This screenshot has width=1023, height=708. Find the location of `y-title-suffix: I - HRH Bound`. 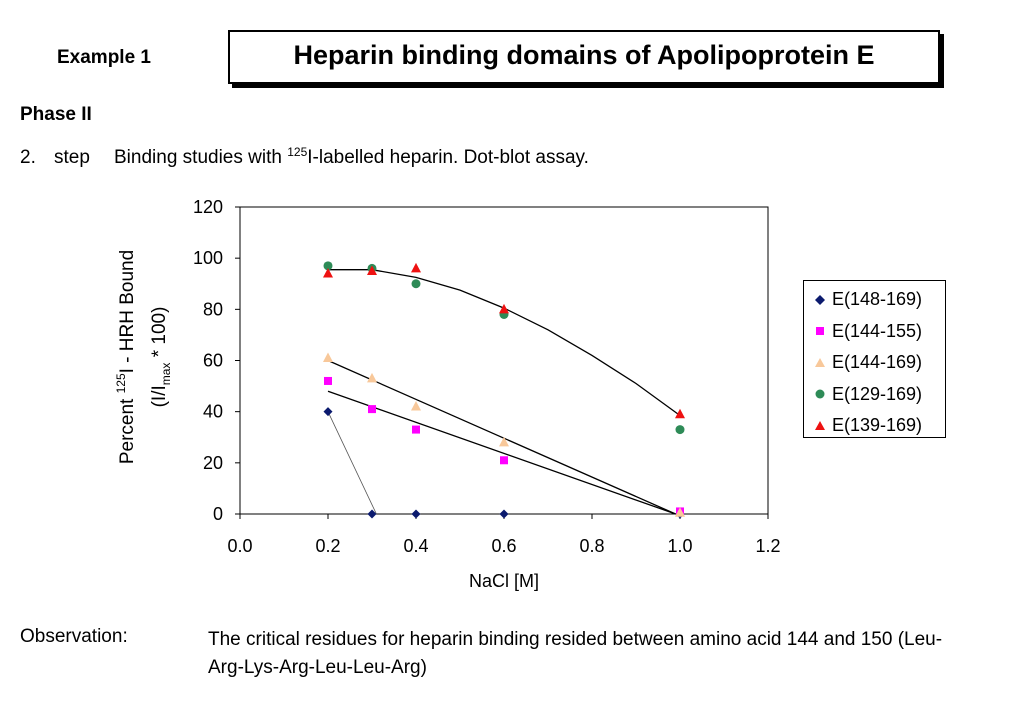

y-title-suffix: I - HRH Bound is located at coordinates (127, 312).